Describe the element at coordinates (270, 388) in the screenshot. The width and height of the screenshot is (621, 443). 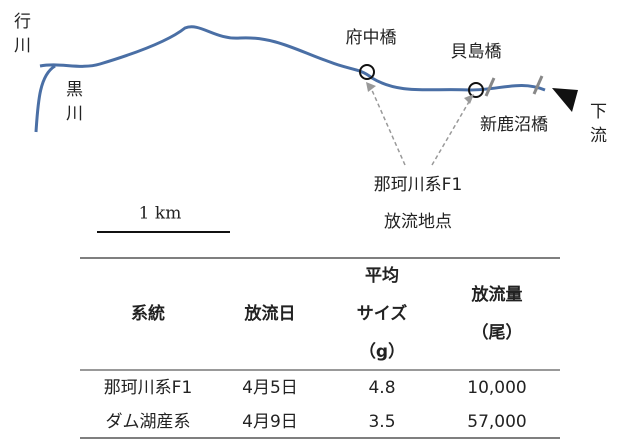
I see `table-cell: 4月5日` at that location.